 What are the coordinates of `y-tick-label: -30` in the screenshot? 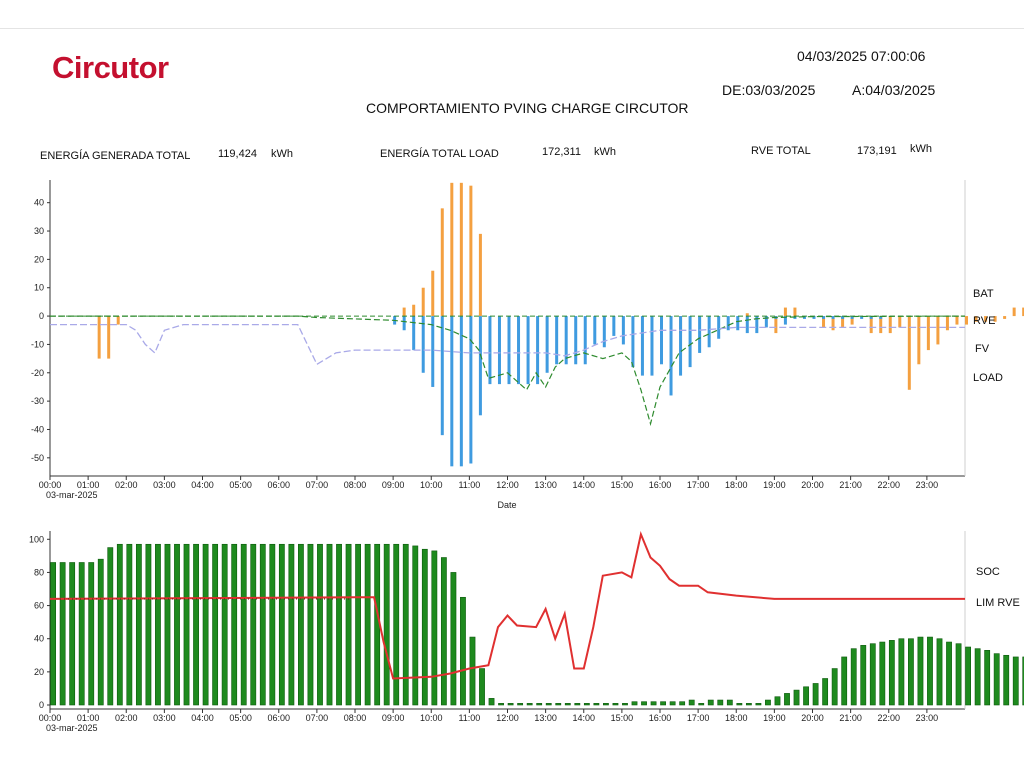 It's located at (37, 401).